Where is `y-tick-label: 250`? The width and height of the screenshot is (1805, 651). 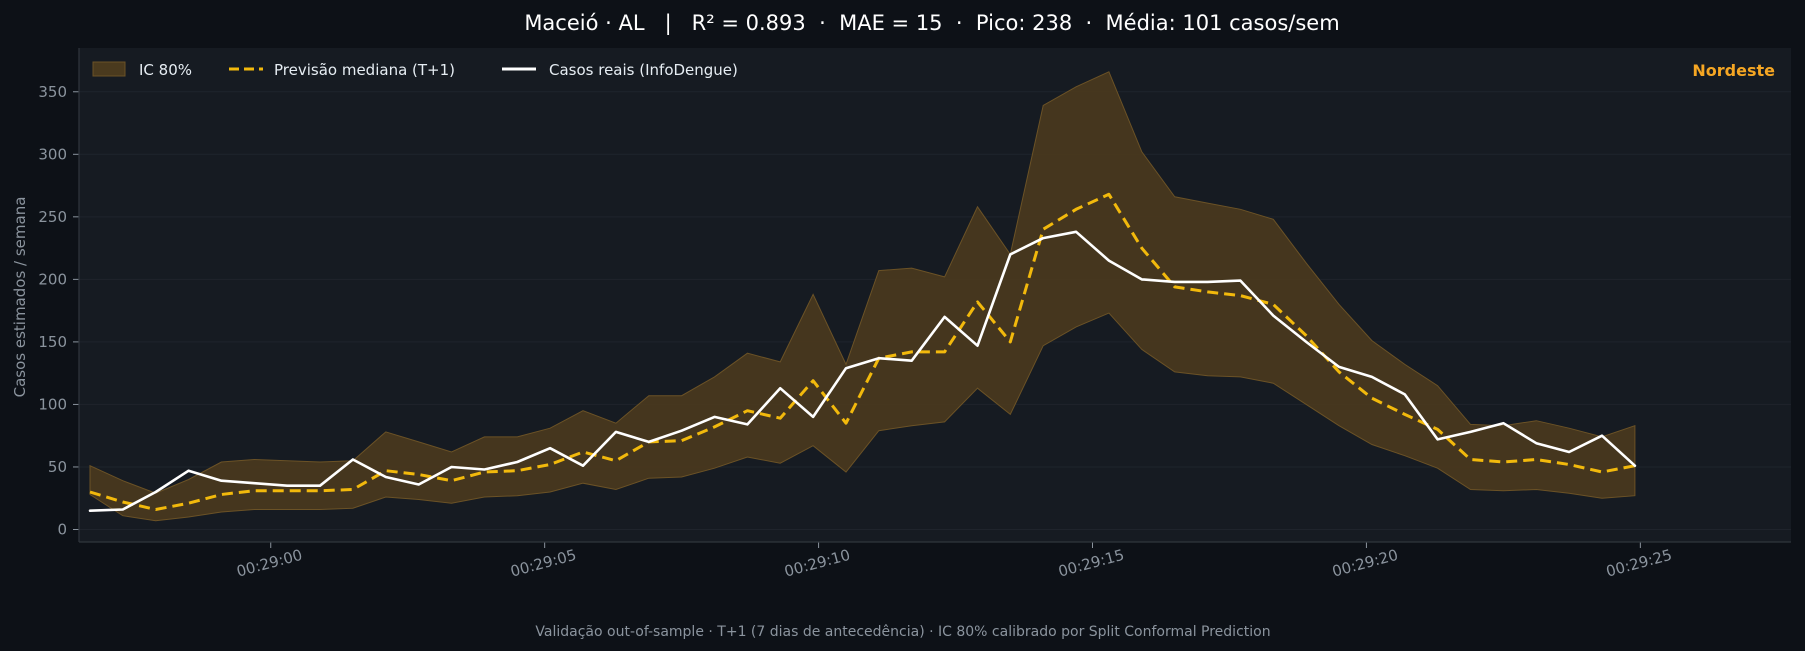 y-tick-label: 250 is located at coordinates (52, 217).